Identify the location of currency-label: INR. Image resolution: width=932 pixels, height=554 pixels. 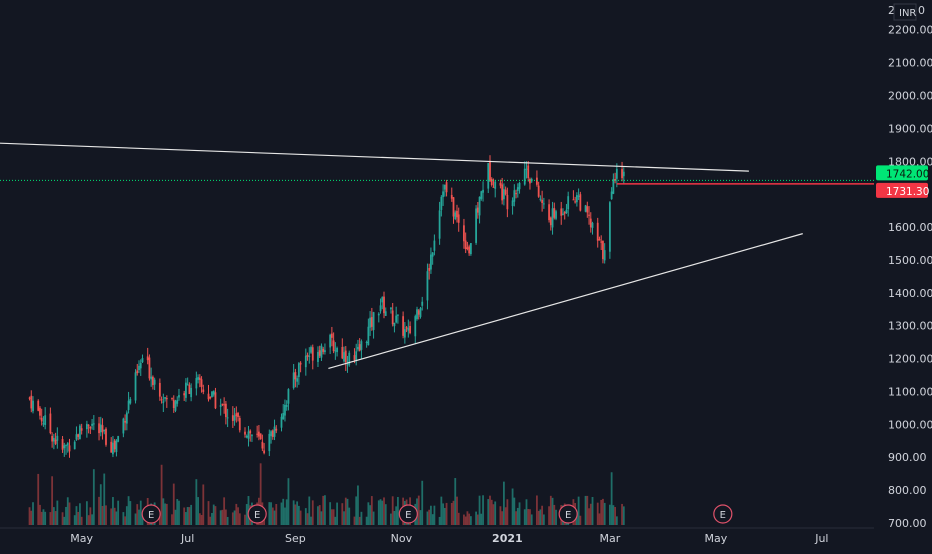
(907, 13).